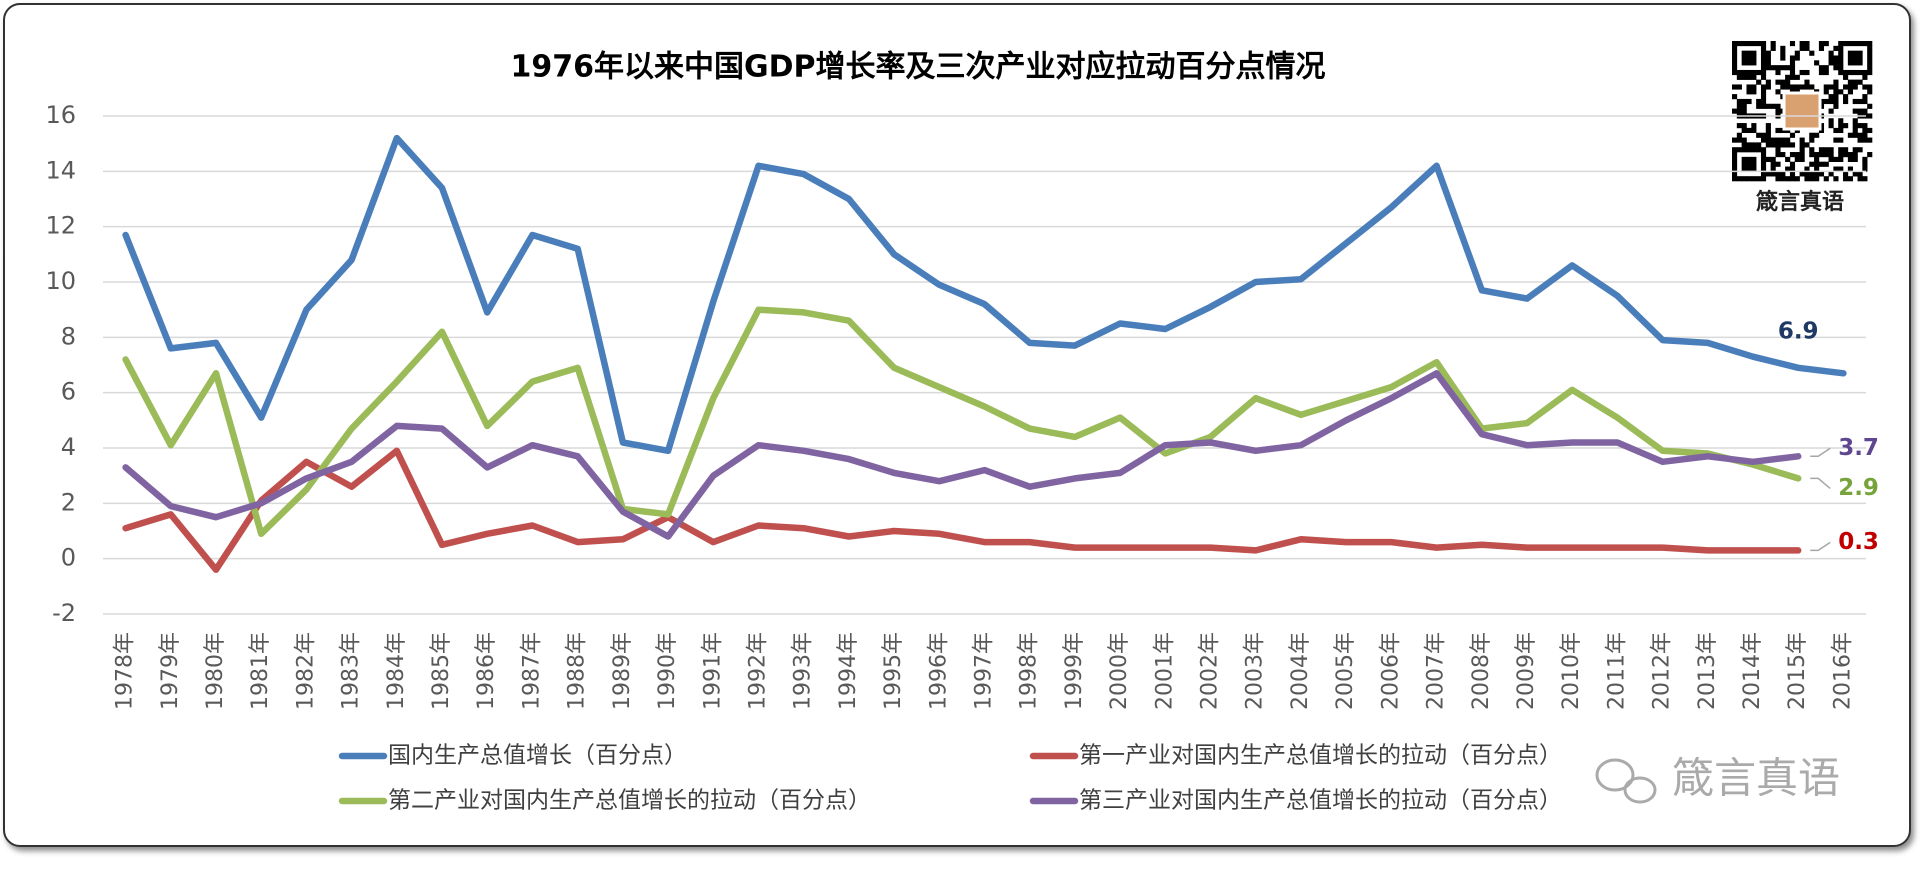  What do you see at coordinates (1820, 483) in the screenshot?
I see `leader-line` at bounding box center [1820, 483].